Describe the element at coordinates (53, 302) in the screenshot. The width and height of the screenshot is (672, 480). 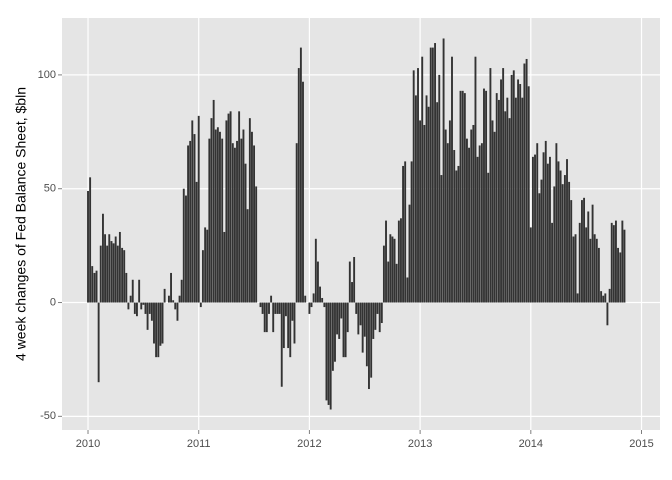
I see `y-tick-label: 0` at that location.